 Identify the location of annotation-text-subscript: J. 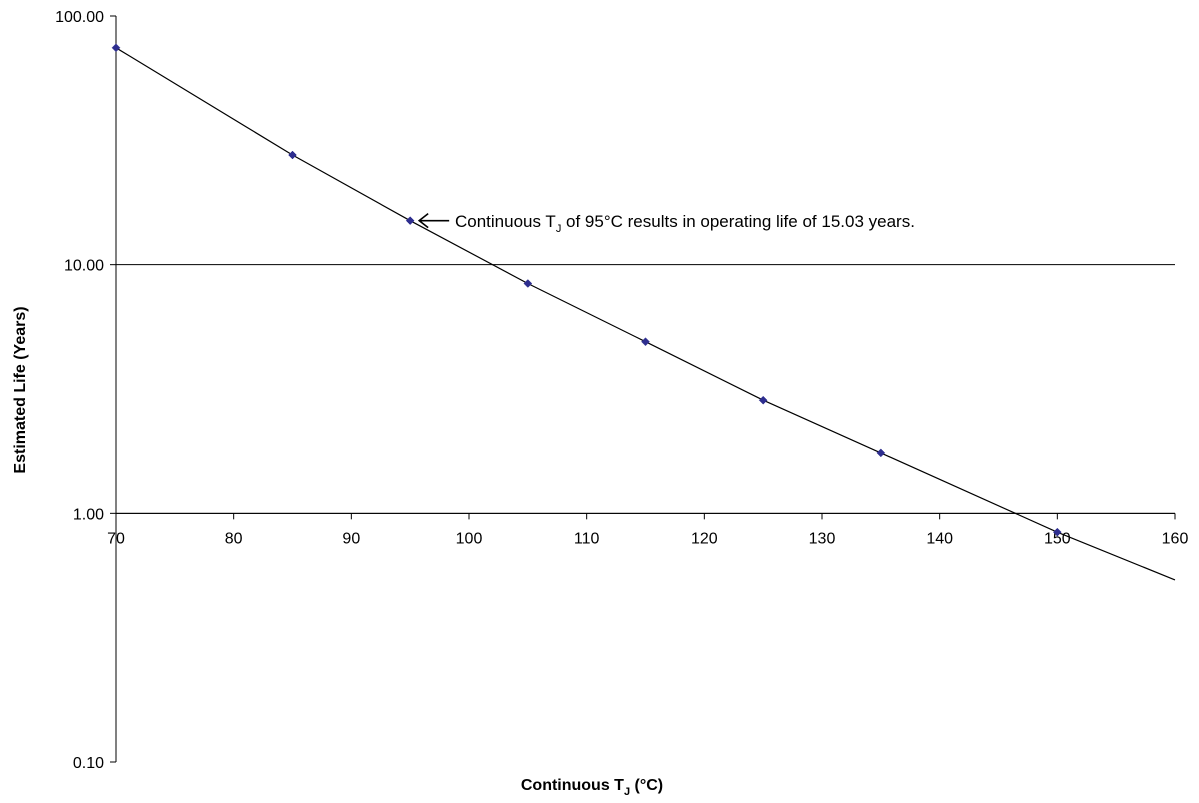
(559, 229).